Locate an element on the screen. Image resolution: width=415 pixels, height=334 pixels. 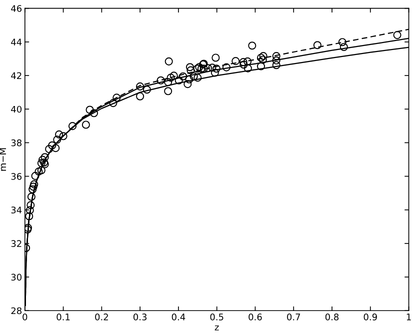
y-tick-label: 42 is located at coordinates (16, 75).